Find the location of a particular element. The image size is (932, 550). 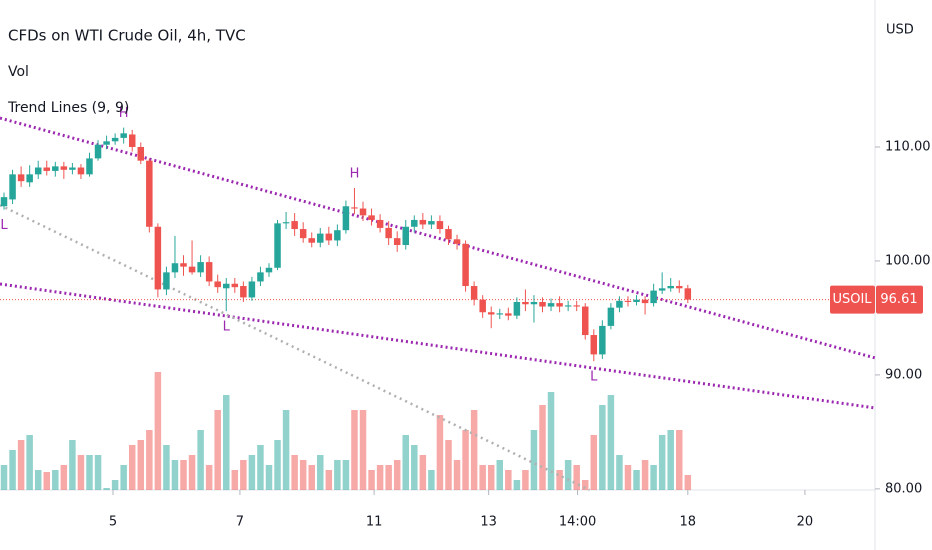

y-tick-label: 110.00 is located at coordinates (908, 147).